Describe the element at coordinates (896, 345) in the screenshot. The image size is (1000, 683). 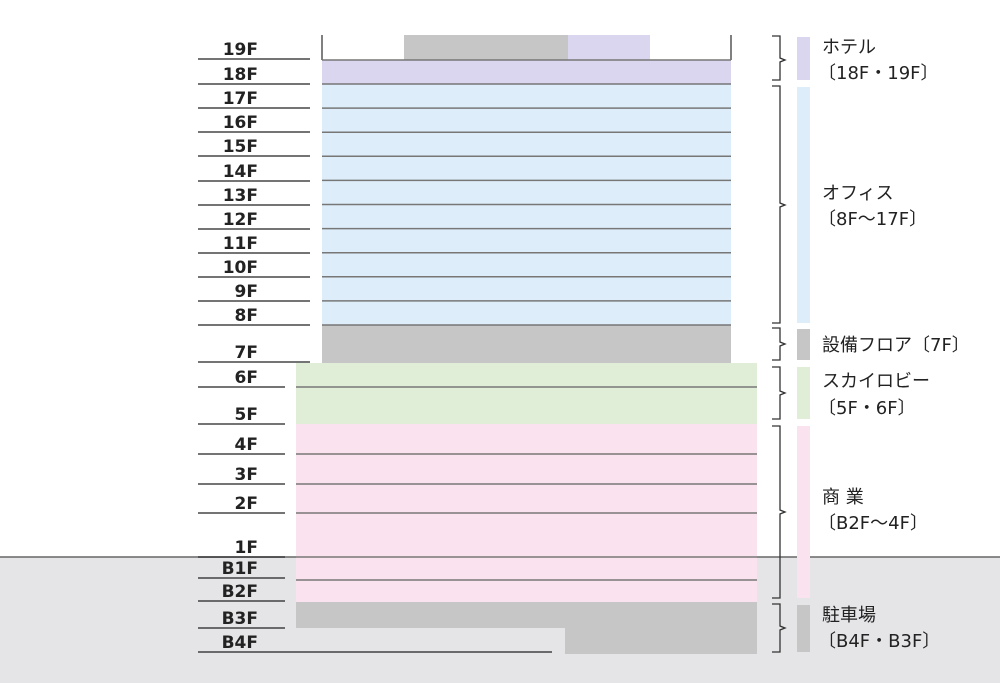
I see `zone-name: 設備フロア〔7F〕` at that location.